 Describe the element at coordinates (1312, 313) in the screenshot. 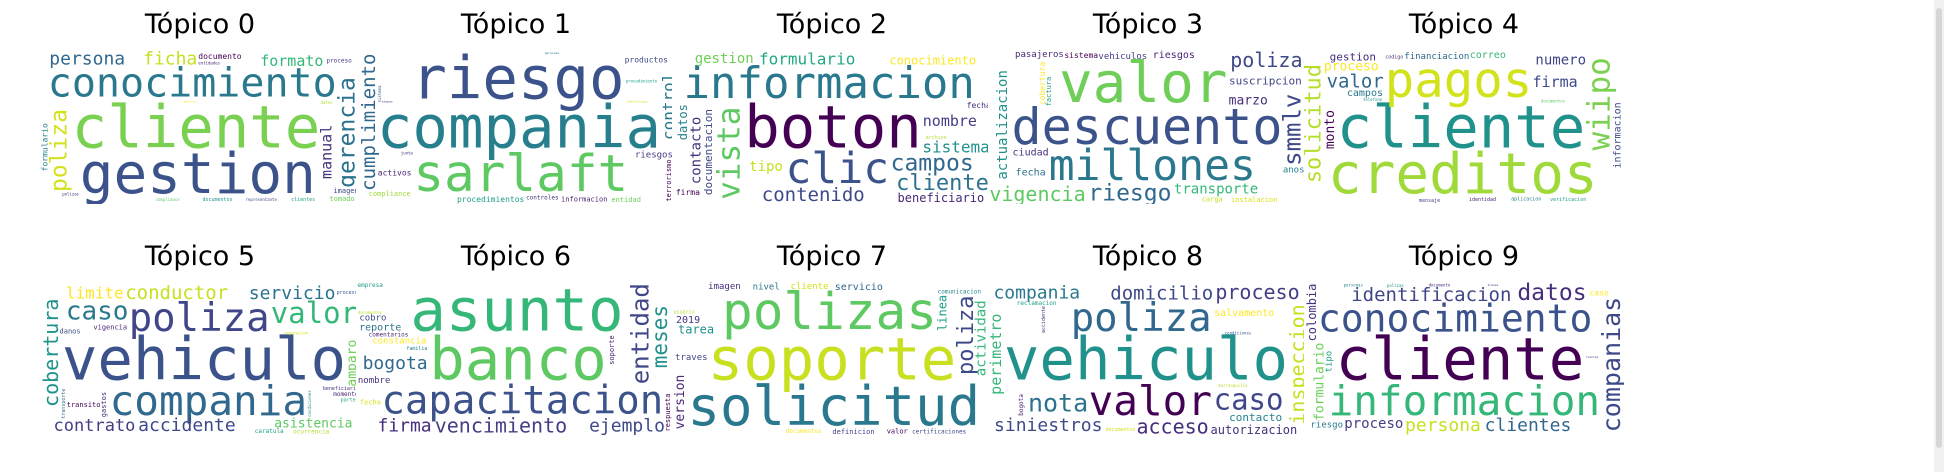

I see `cloud-word: colombia` at that location.